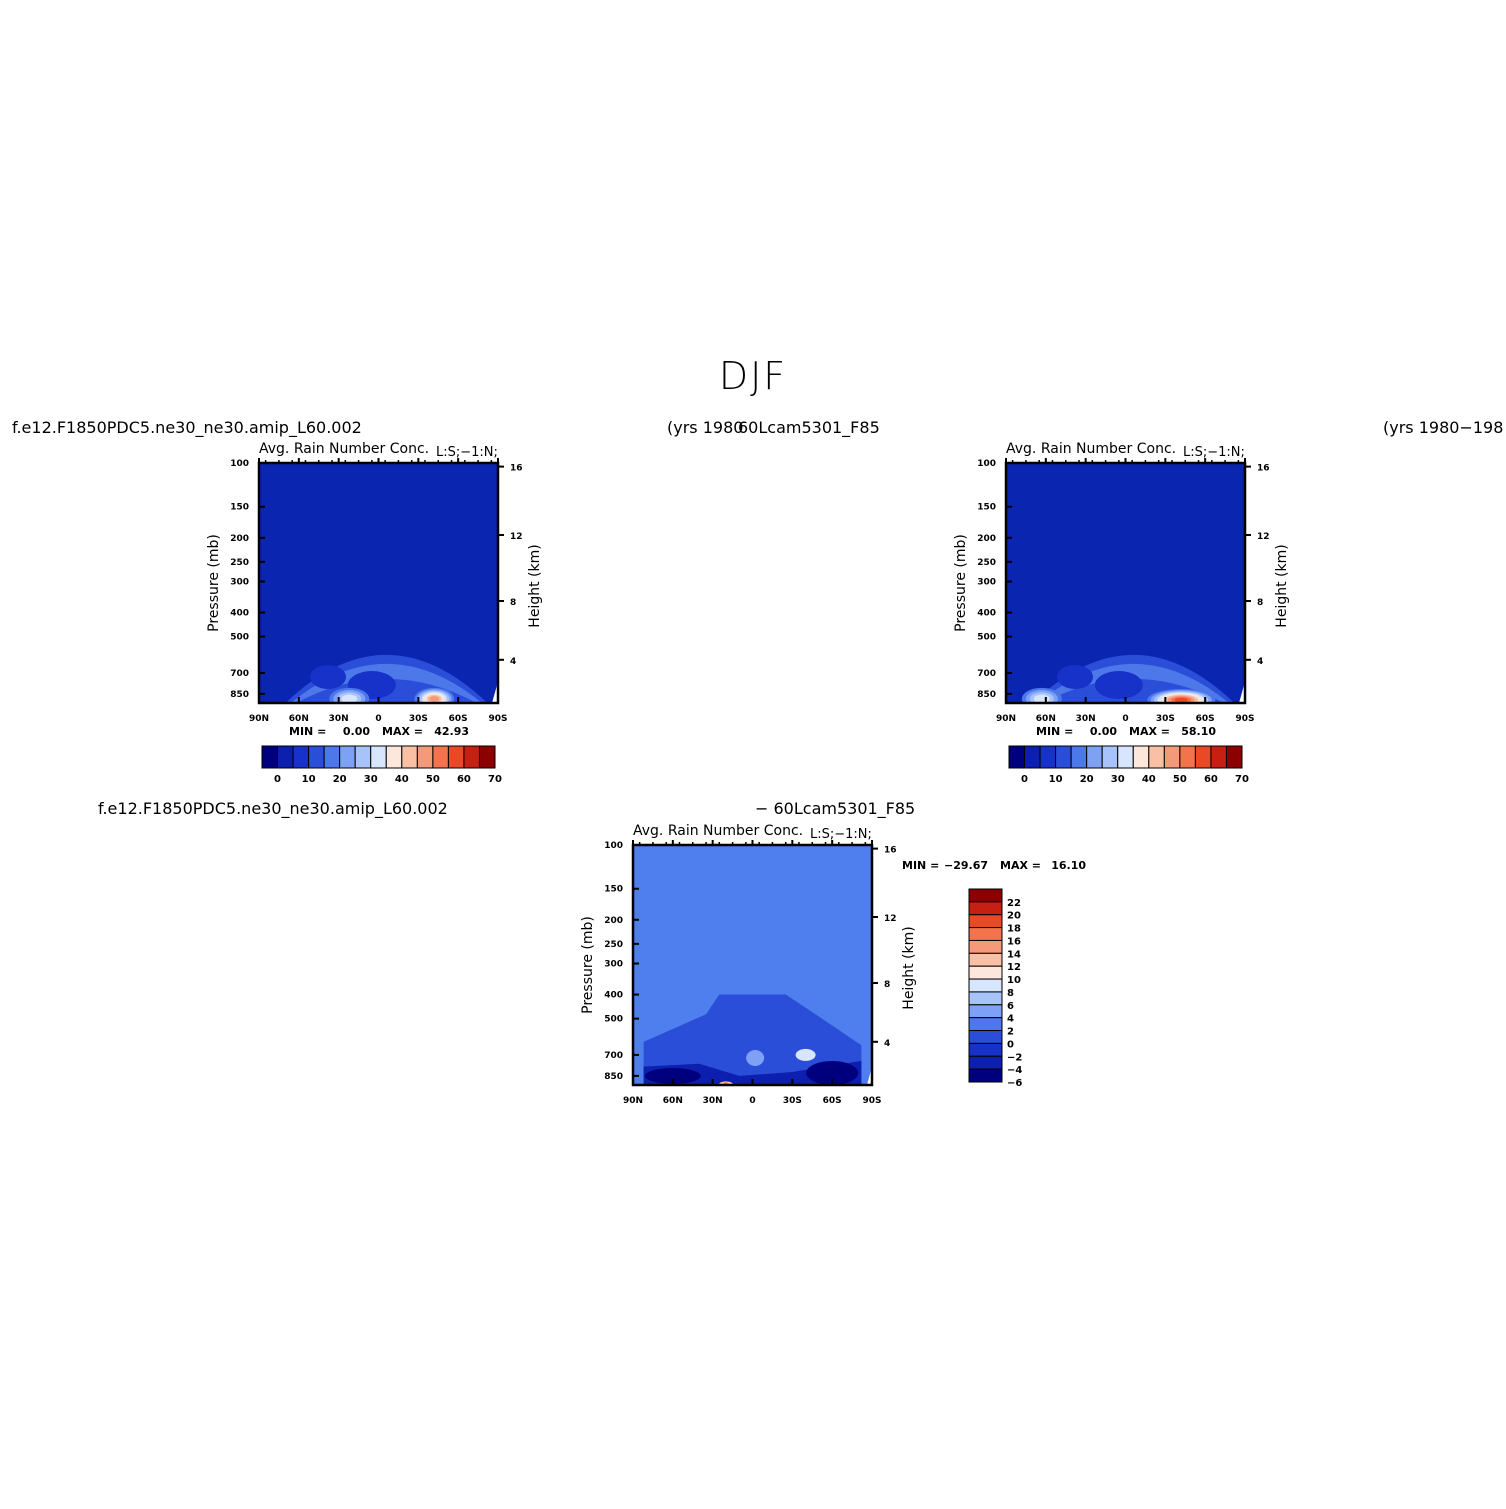  I want to click on feature-maximum, so click(349, 698).